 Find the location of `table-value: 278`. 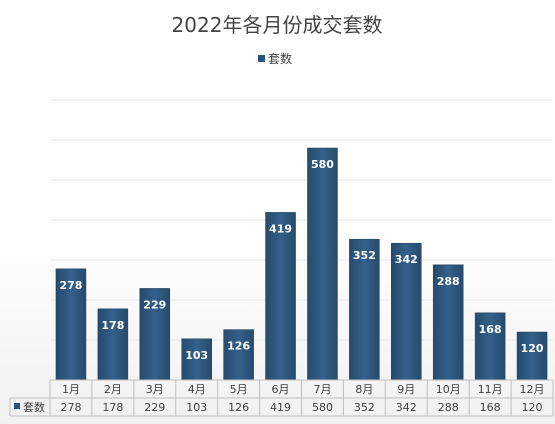

table-value: 278 is located at coordinates (70, 407).